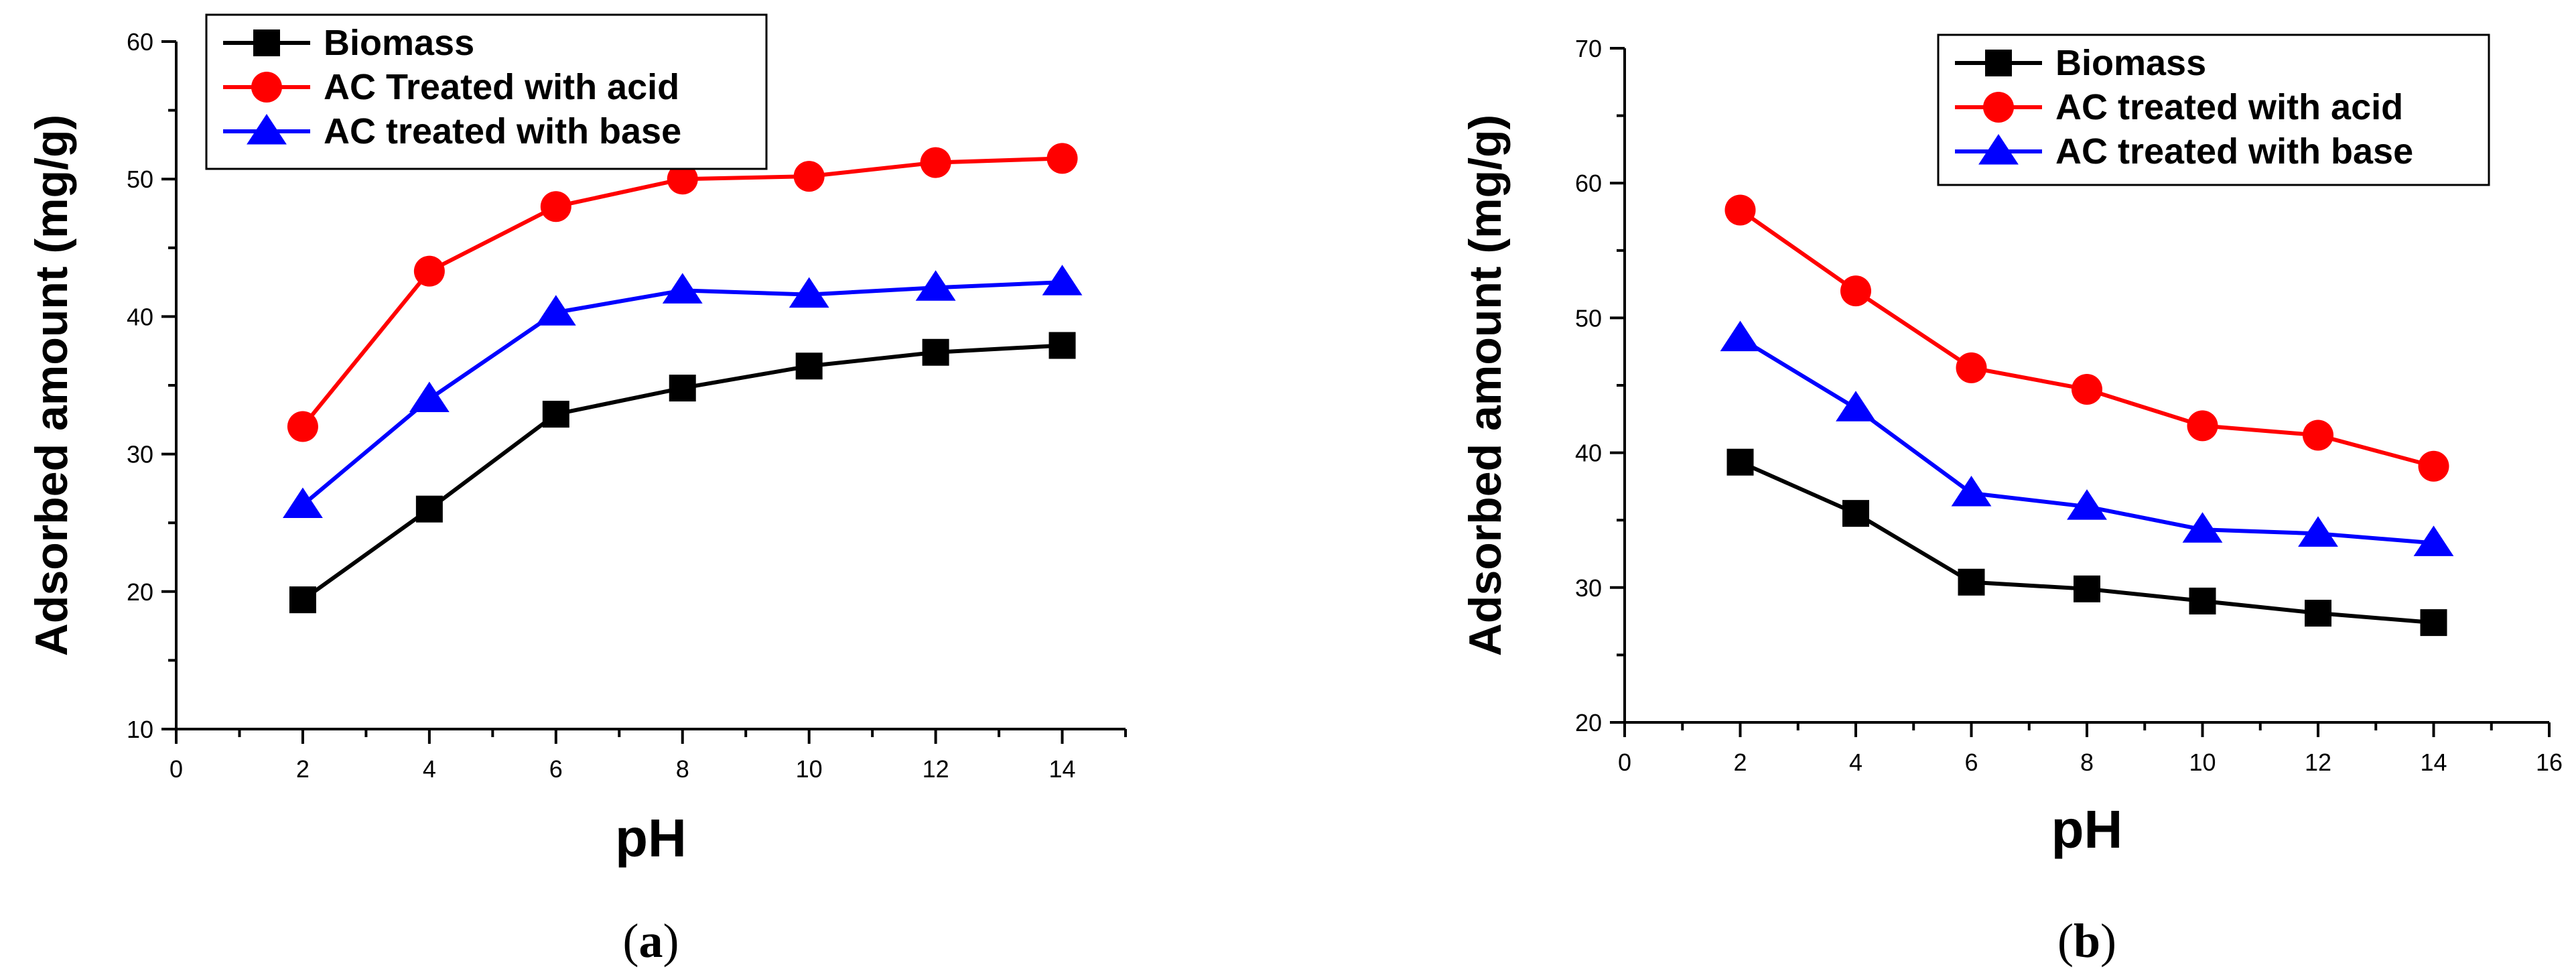 This screenshot has width=2576, height=973. I want to click on x-tick-label: 16, so click(2549, 762).